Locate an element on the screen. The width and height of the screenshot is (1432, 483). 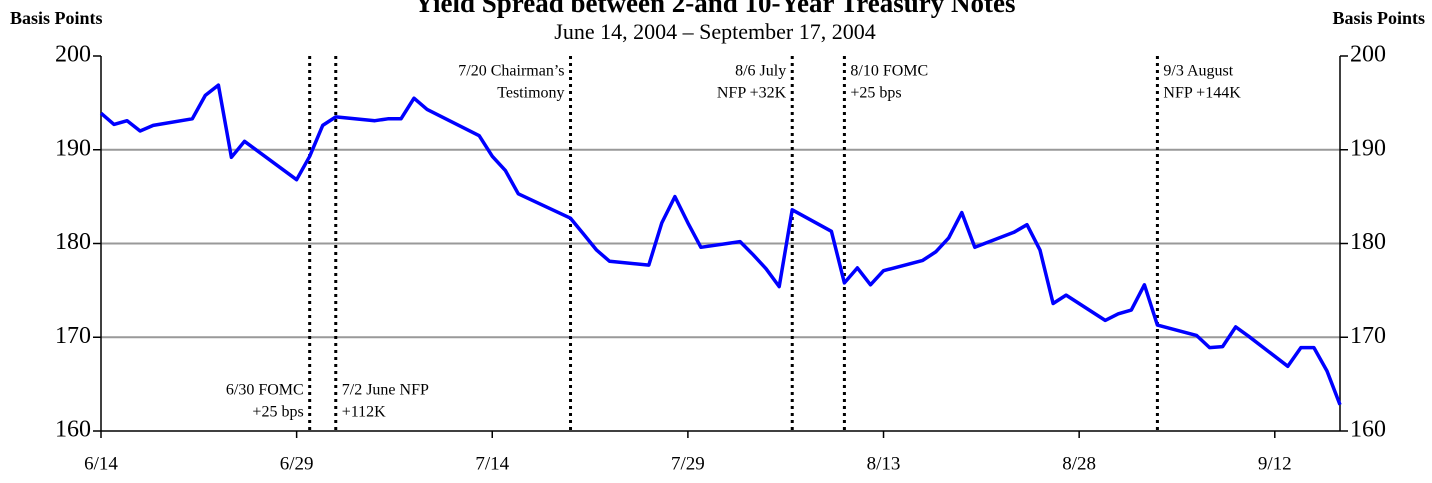
event-label: 8/10 FOMC is located at coordinates (889, 71).